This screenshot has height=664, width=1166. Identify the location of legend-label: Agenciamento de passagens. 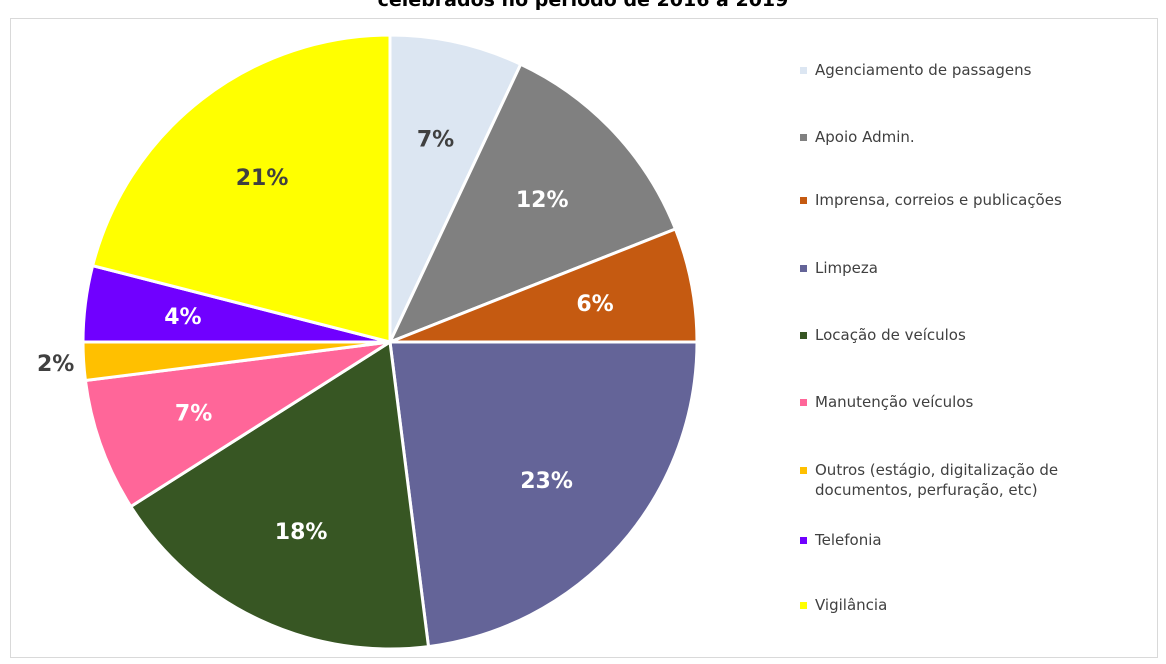
(923, 70).